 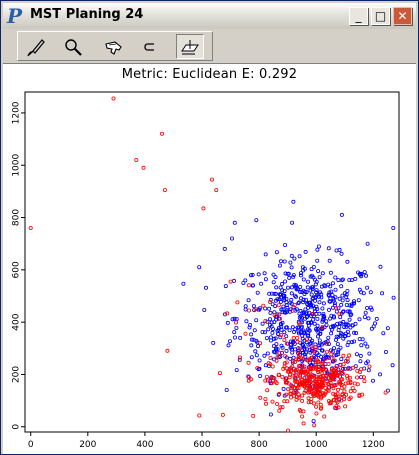 I want to click on maximize-button: □, so click(x=380, y=16).